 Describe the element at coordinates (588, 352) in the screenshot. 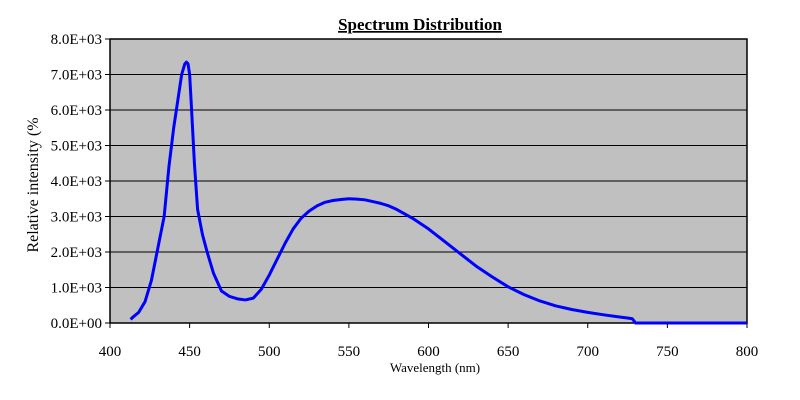

I see `x-tick-label: 700` at that location.